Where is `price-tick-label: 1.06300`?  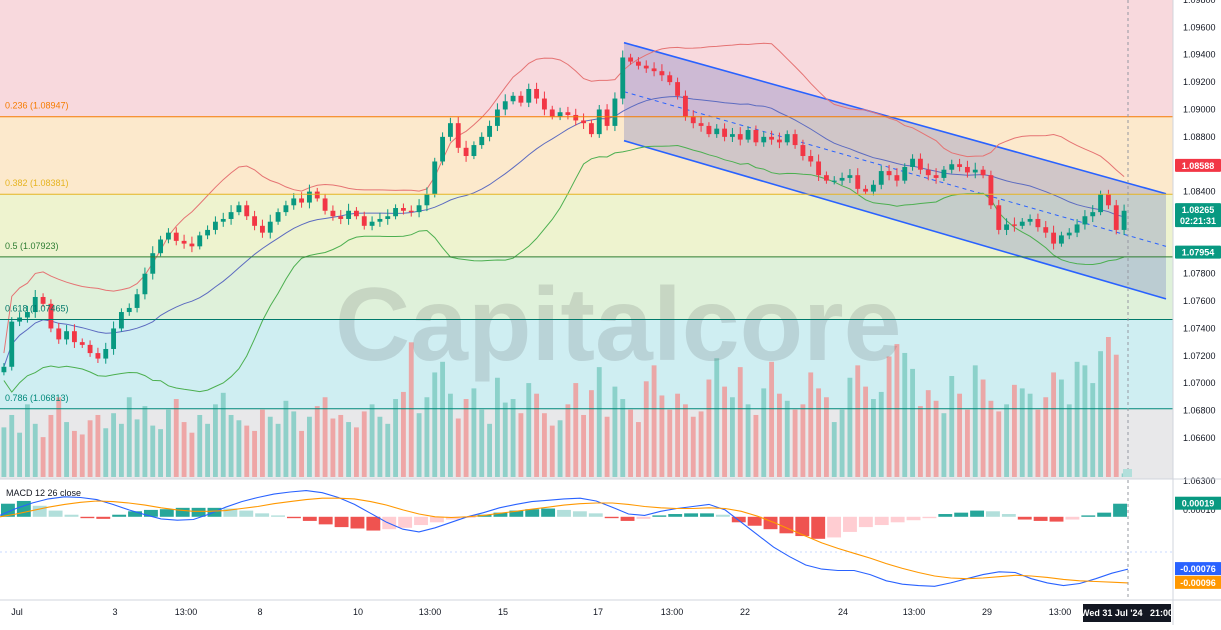
price-tick-label: 1.06300 is located at coordinates (1199, 481).